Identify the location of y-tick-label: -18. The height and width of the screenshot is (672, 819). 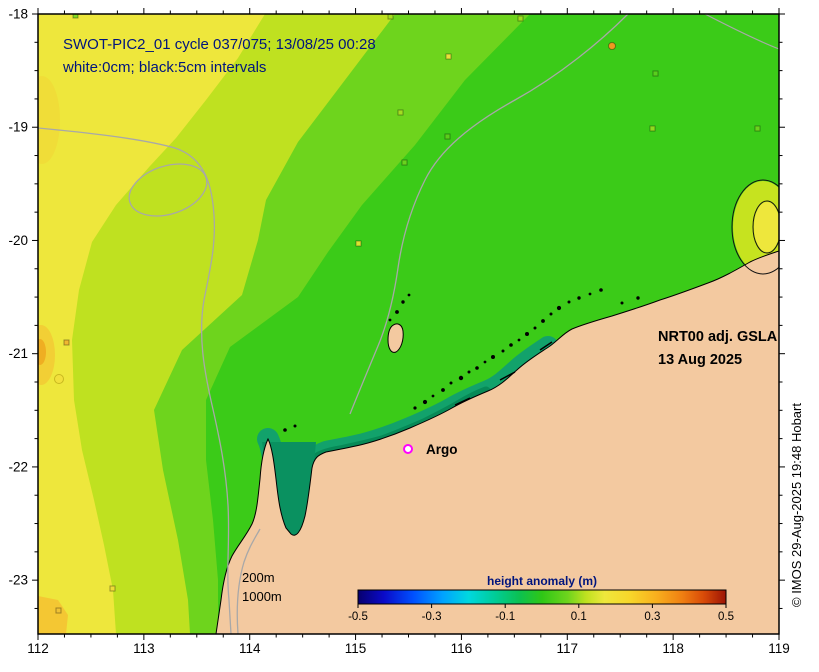
(18, 14).